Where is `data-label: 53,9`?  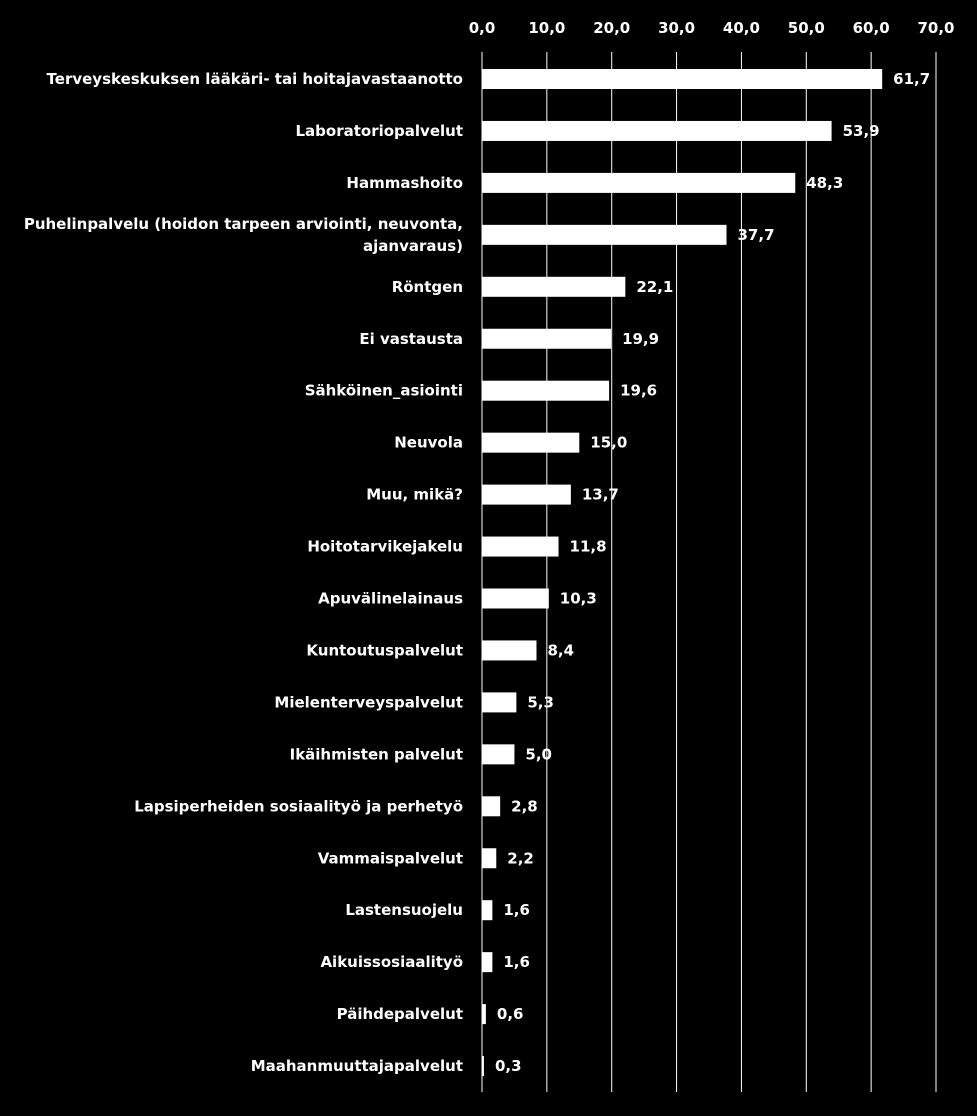
data-label: 53,9 is located at coordinates (861, 131).